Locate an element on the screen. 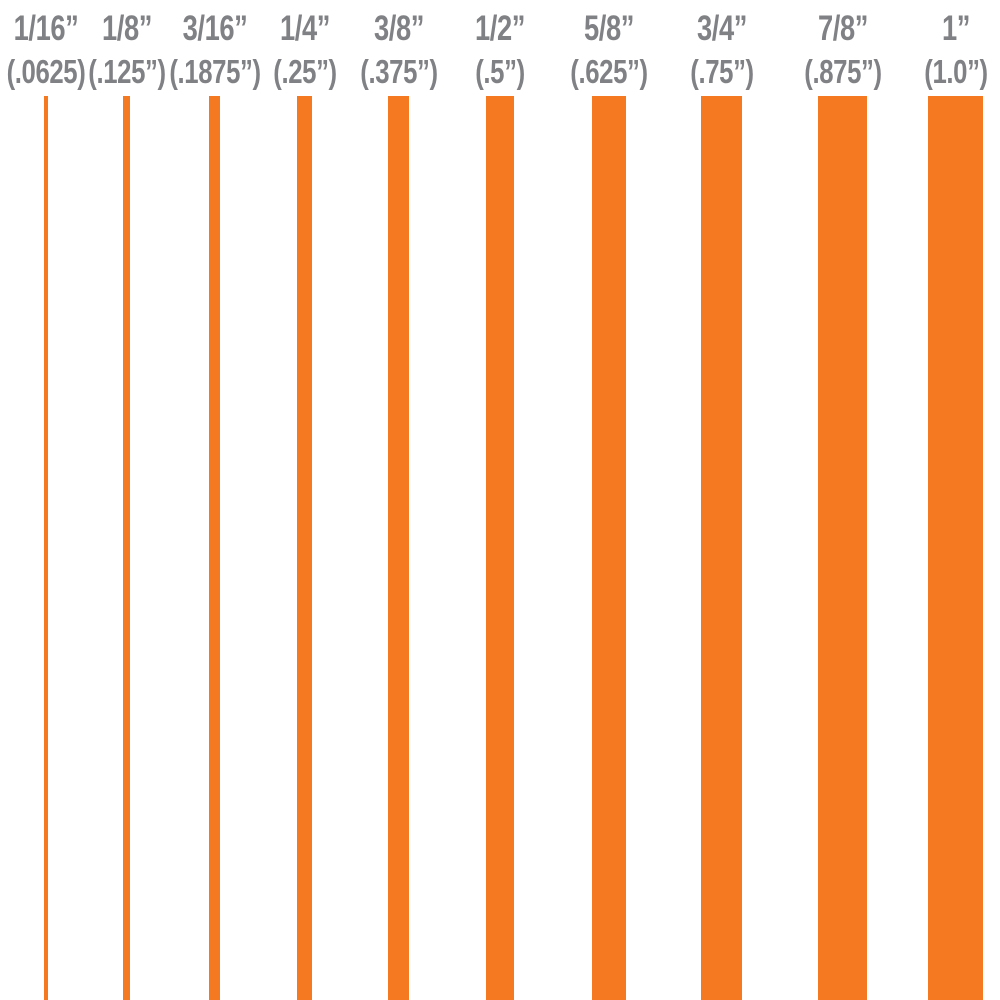  decimal-label: (.5”) is located at coordinates (500, 71).